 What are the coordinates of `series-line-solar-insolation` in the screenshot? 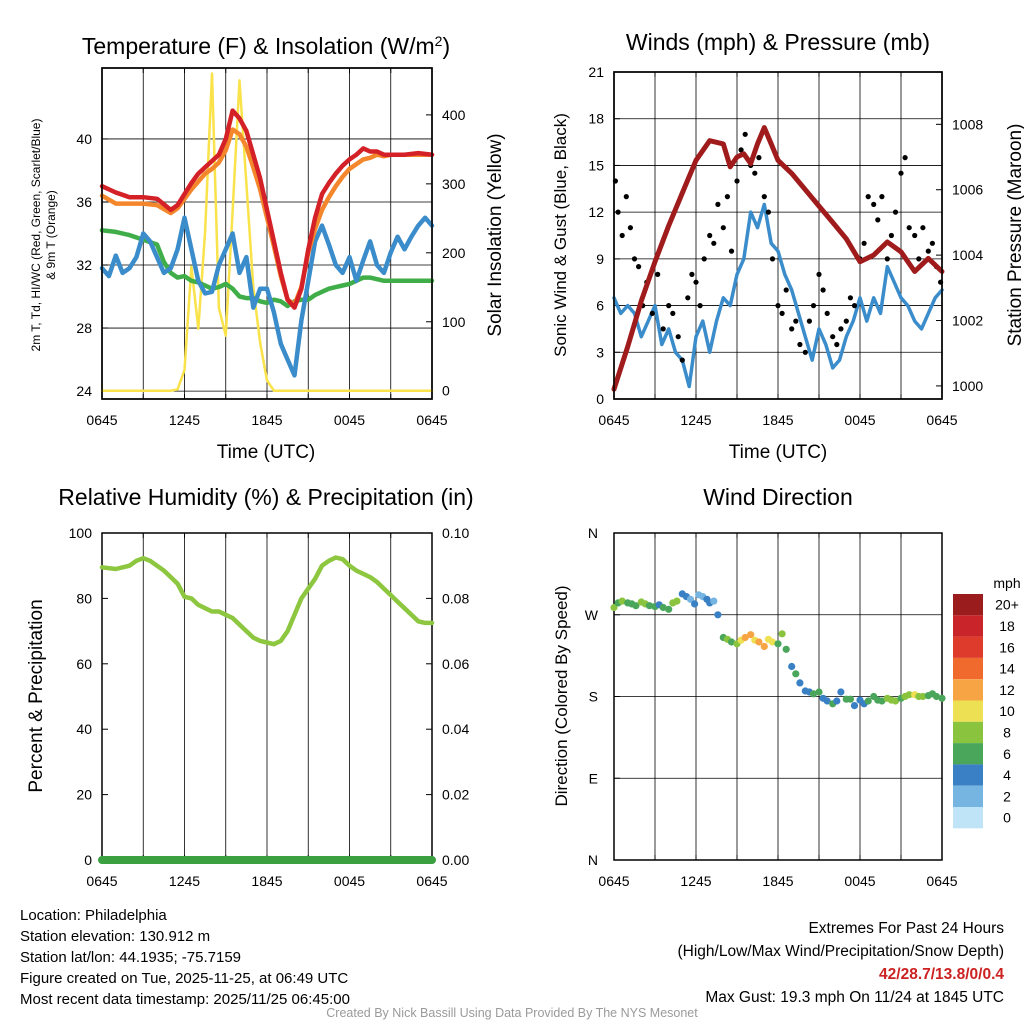 It's located at (267, 232).